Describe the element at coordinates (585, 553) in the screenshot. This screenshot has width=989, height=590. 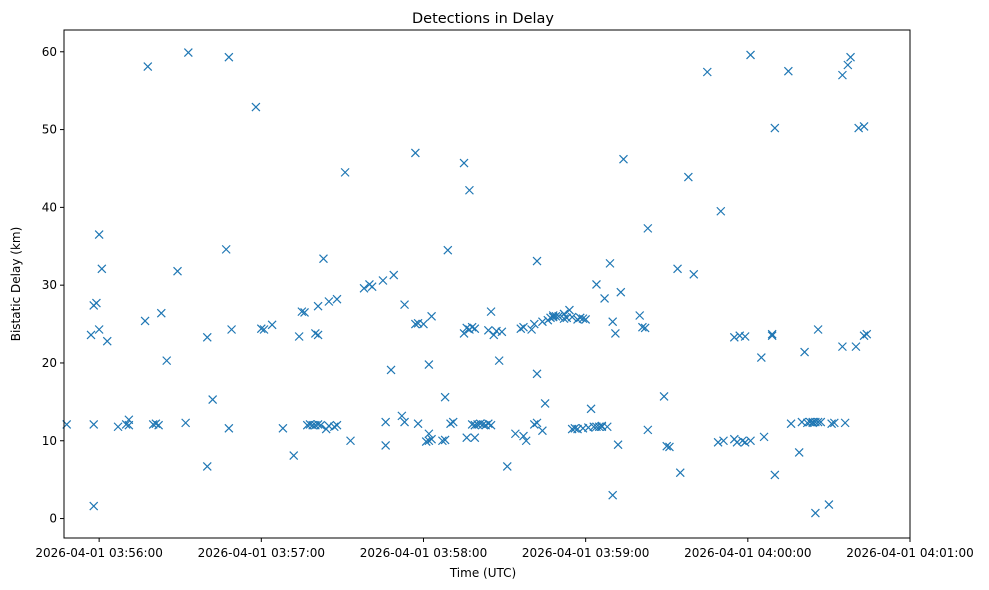
I see `x-tick-label: 2026-04-01 03:59:00` at that location.